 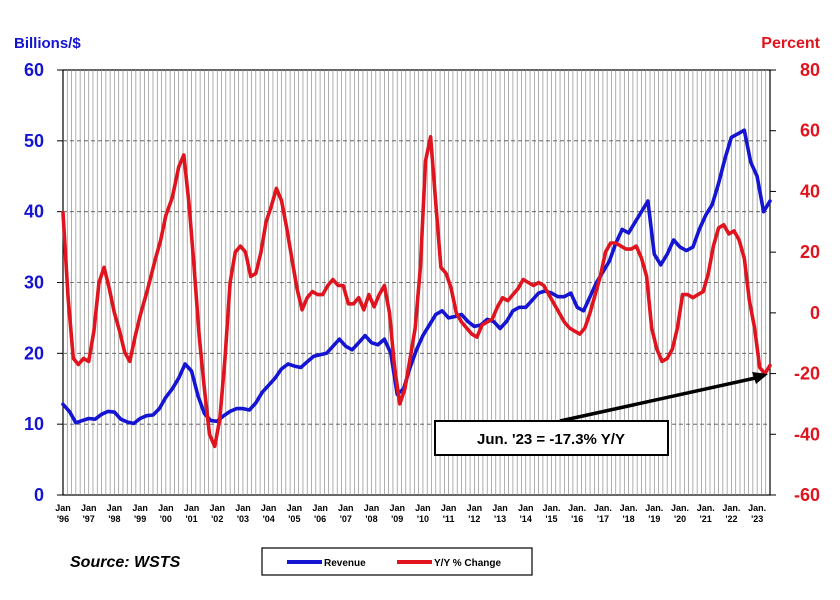 I want to click on right-axis-title: Percent, so click(x=790, y=43).